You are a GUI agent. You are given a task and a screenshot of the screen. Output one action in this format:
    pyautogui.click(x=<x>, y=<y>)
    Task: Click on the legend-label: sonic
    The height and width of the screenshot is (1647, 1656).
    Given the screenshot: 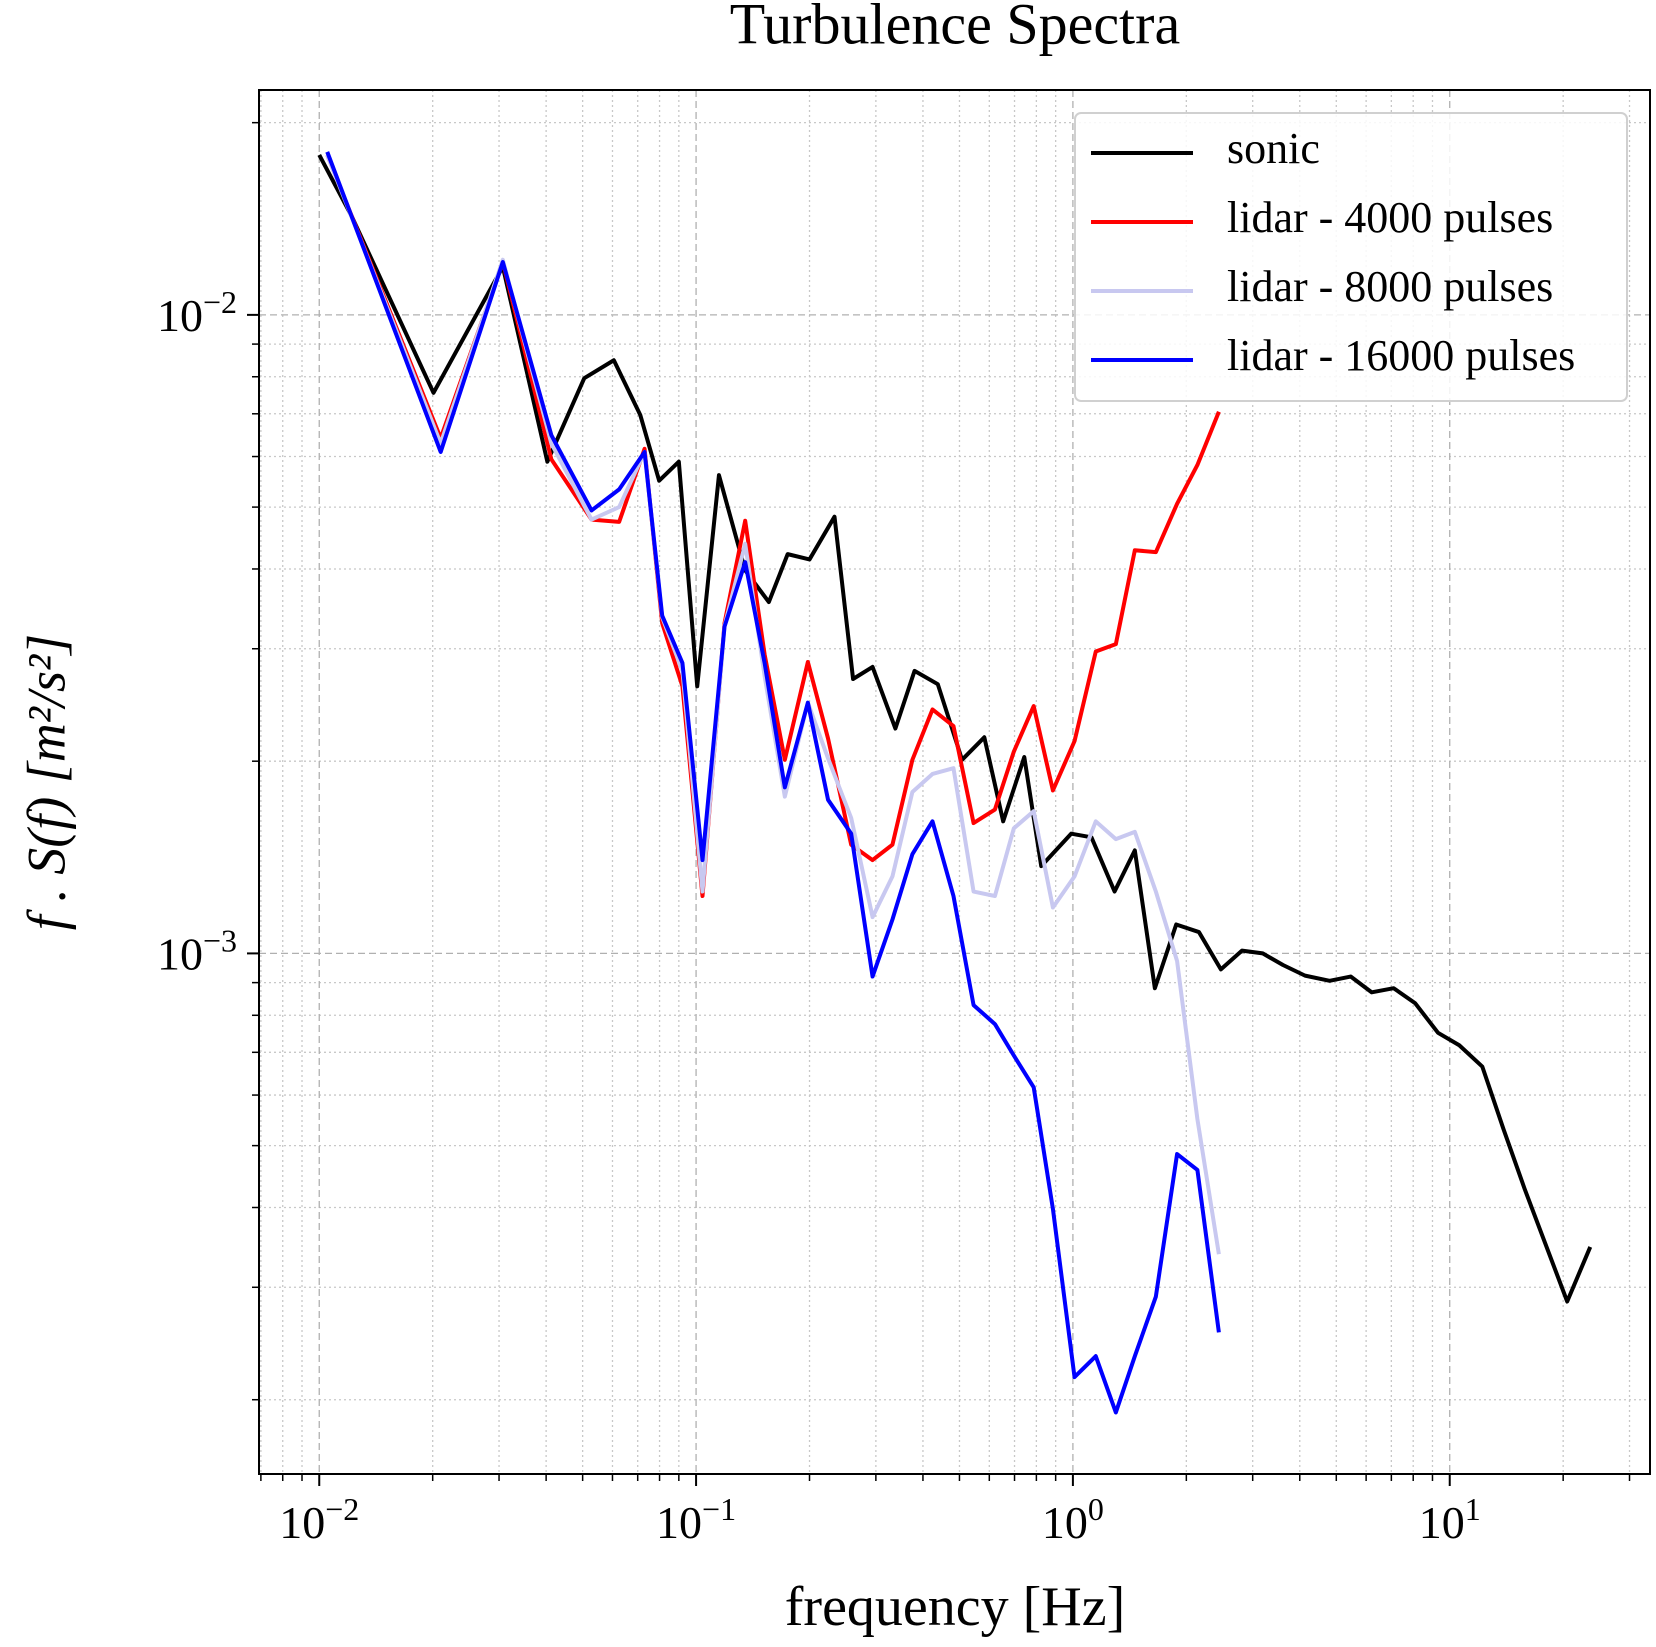 What is the action you would take?
    pyautogui.click(x=1273, y=148)
    